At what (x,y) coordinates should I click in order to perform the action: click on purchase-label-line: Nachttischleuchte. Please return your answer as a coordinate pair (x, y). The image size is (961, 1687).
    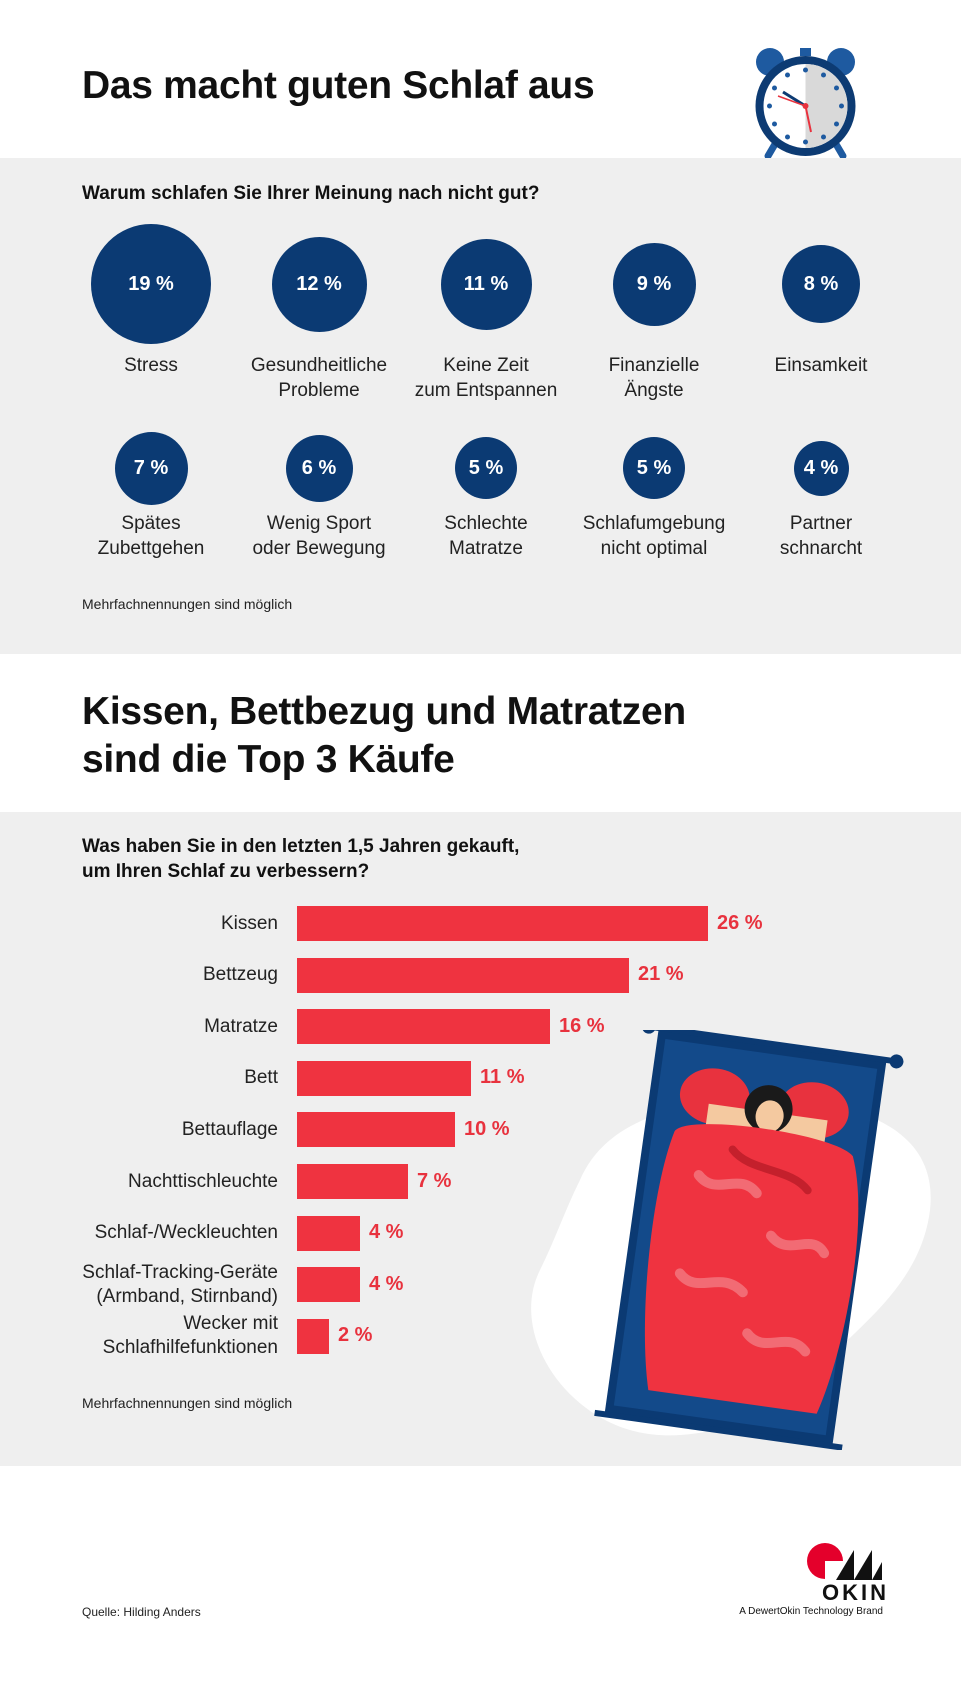
    Looking at the image, I should click on (203, 1181).